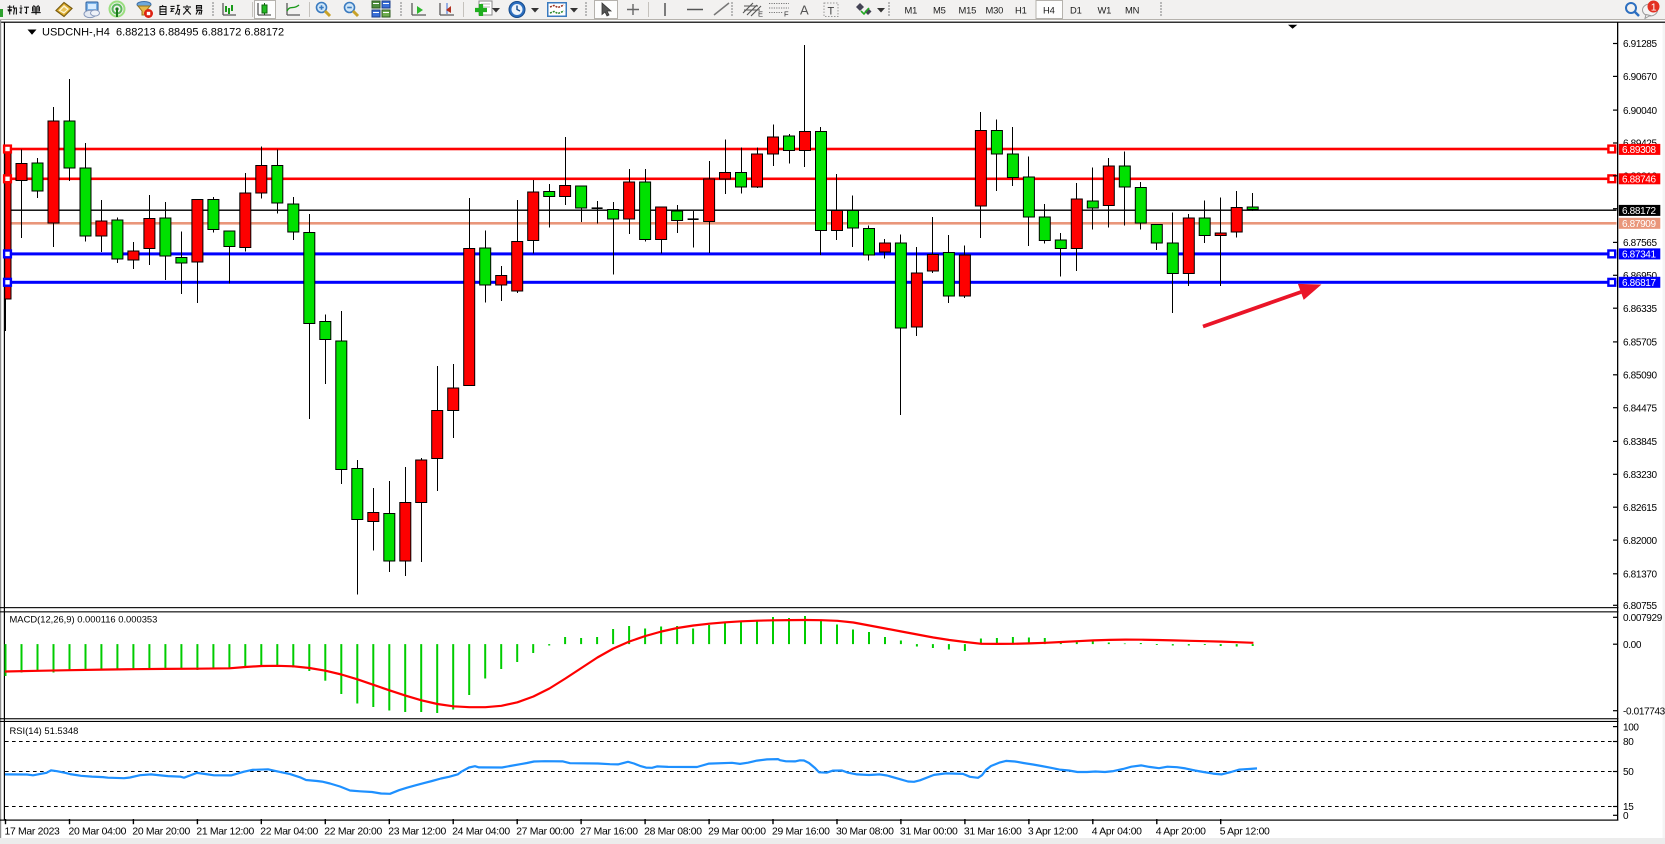 The image size is (1665, 844). I want to click on svg-text: M15, so click(968, 10).